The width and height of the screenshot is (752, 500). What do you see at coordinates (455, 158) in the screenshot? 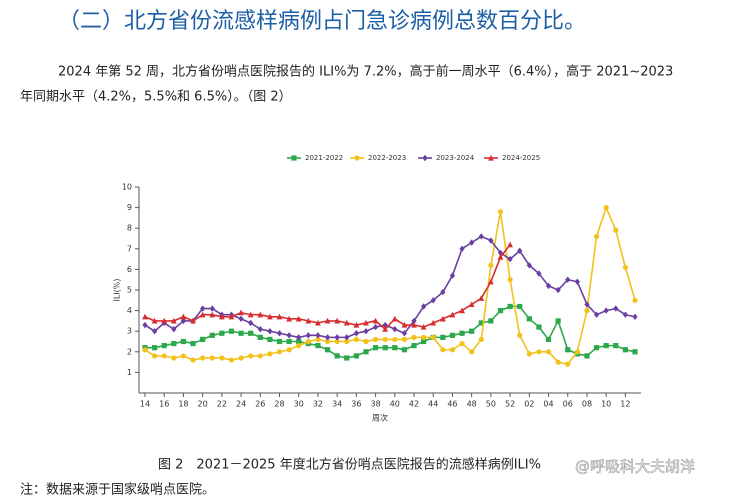
I see `legend-label: 2023-2024` at bounding box center [455, 158].